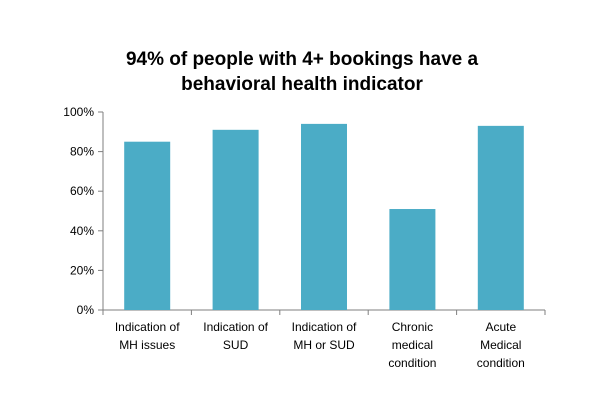 Image resolution: width=604 pixels, height=402 pixels. I want to click on x-category-label: SUD, so click(236, 345).